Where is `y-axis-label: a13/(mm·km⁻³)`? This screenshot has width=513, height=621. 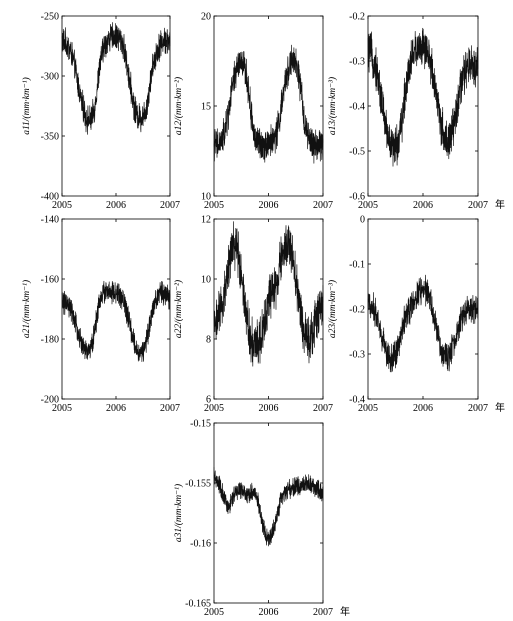
y-axis-label: a13/(mm·km⁻³) is located at coordinates (332, 106).